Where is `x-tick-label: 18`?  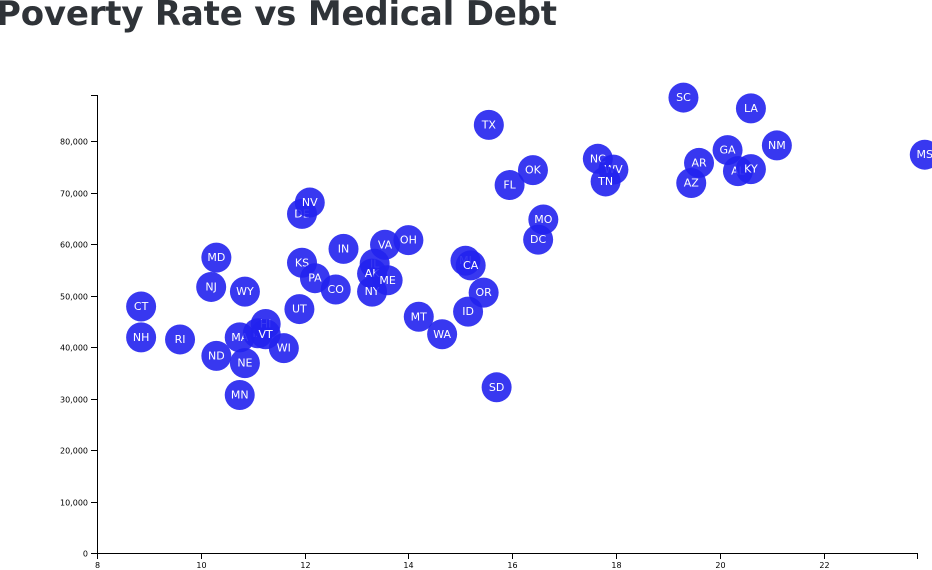
x-tick-label: 18 is located at coordinates (616, 565).